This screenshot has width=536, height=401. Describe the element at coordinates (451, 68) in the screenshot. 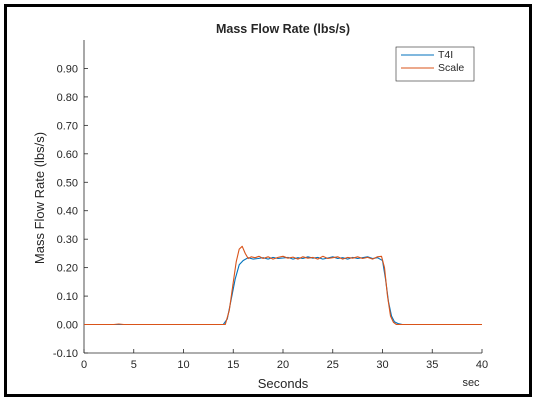

I see `legend-label: Scale` at that location.